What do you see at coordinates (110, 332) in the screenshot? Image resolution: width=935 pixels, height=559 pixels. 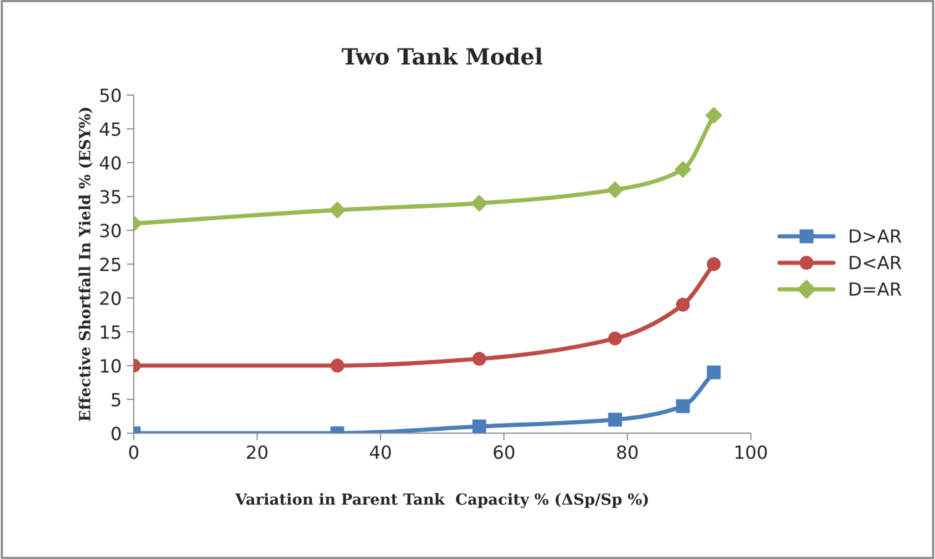 I see `y-tick-label: 15` at bounding box center [110, 332].